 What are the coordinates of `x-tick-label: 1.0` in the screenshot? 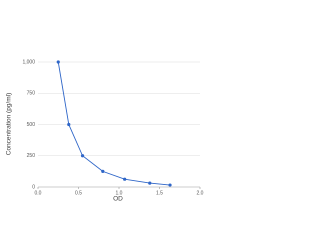 It's located at (119, 193).